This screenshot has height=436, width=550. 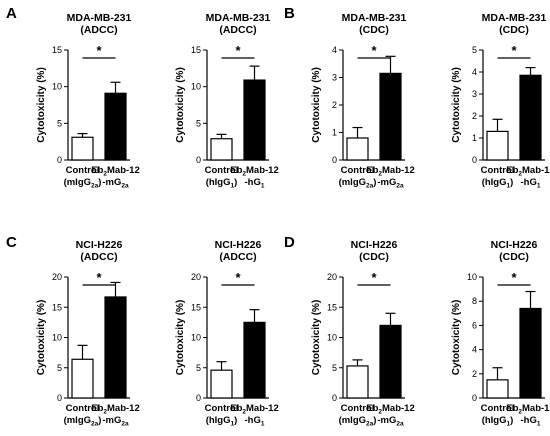 I want to click on y-tick-label: 6, so click(x=474, y=325).